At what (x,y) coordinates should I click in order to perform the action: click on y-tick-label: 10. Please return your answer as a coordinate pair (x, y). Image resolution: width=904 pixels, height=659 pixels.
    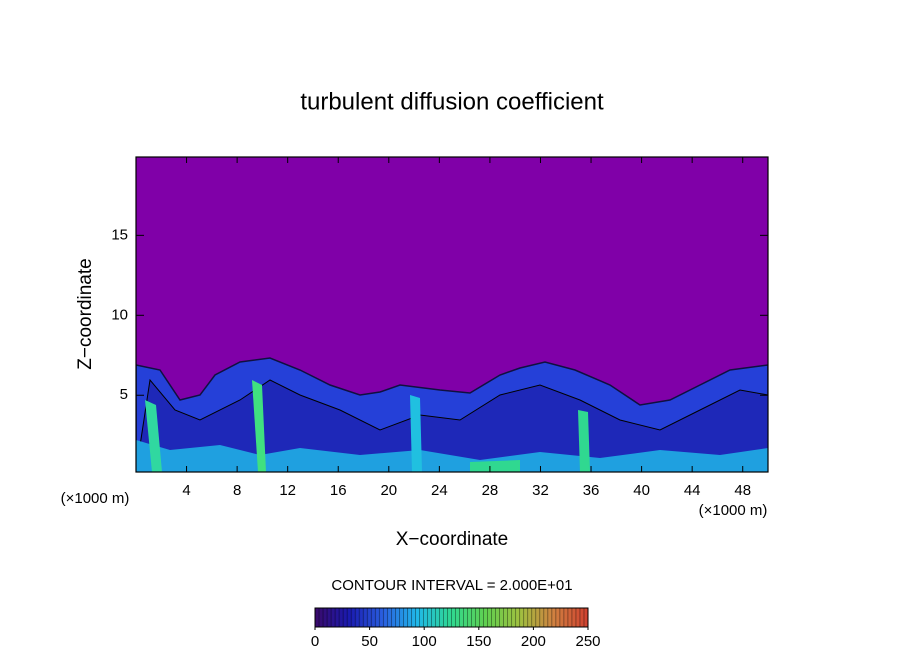
    Looking at the image, I should click on (119, 314).